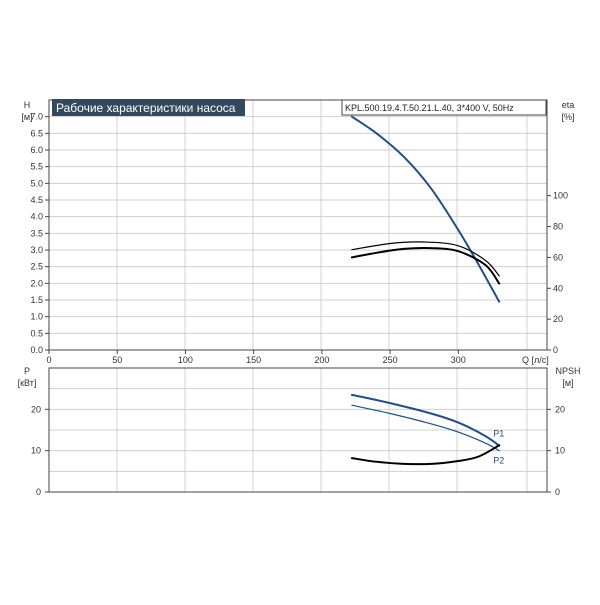 This screenshot has height=605, width=600. Describe the element at coordinates (458, 360) in the screenshot. I see `x-tick-label: 300` at that location.